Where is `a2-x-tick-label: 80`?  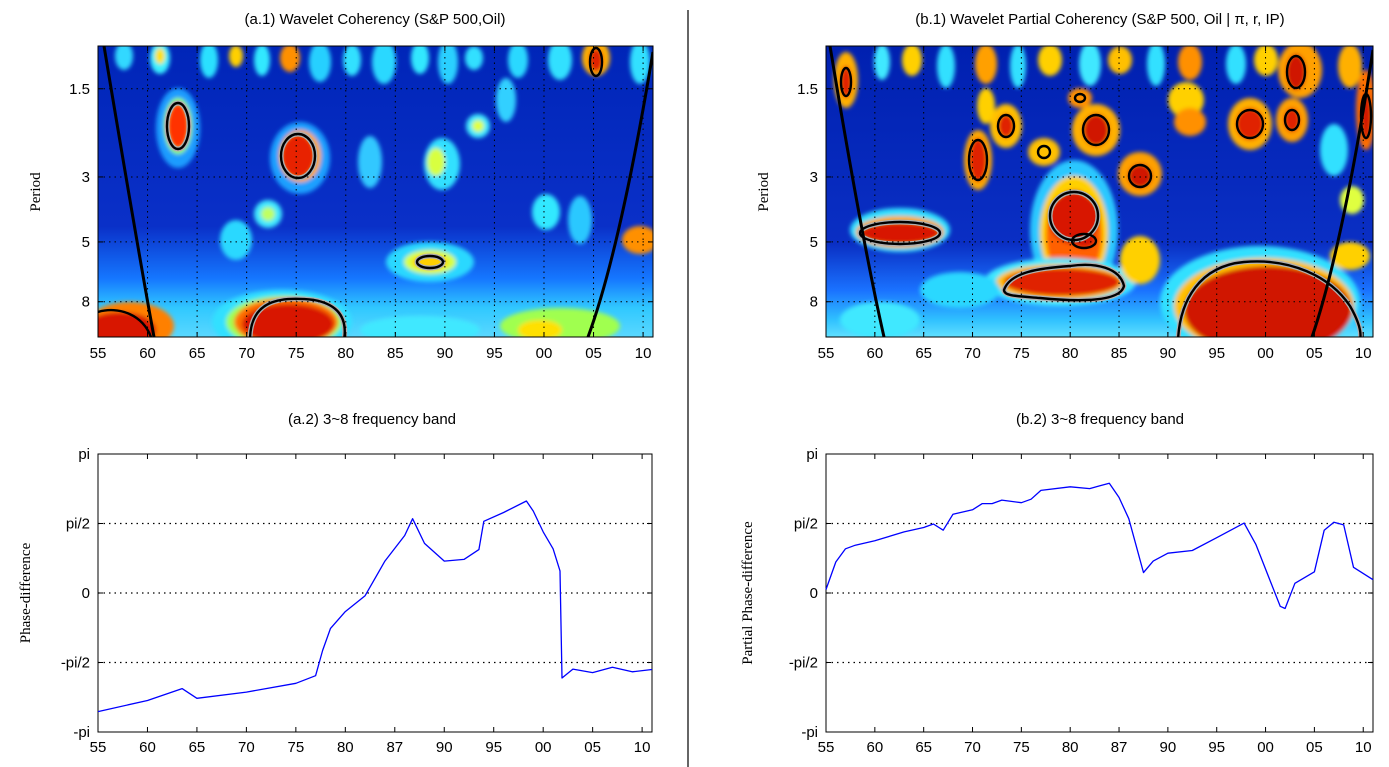
a2-x-tick-label: 80 is located at coordinates (345, 747).